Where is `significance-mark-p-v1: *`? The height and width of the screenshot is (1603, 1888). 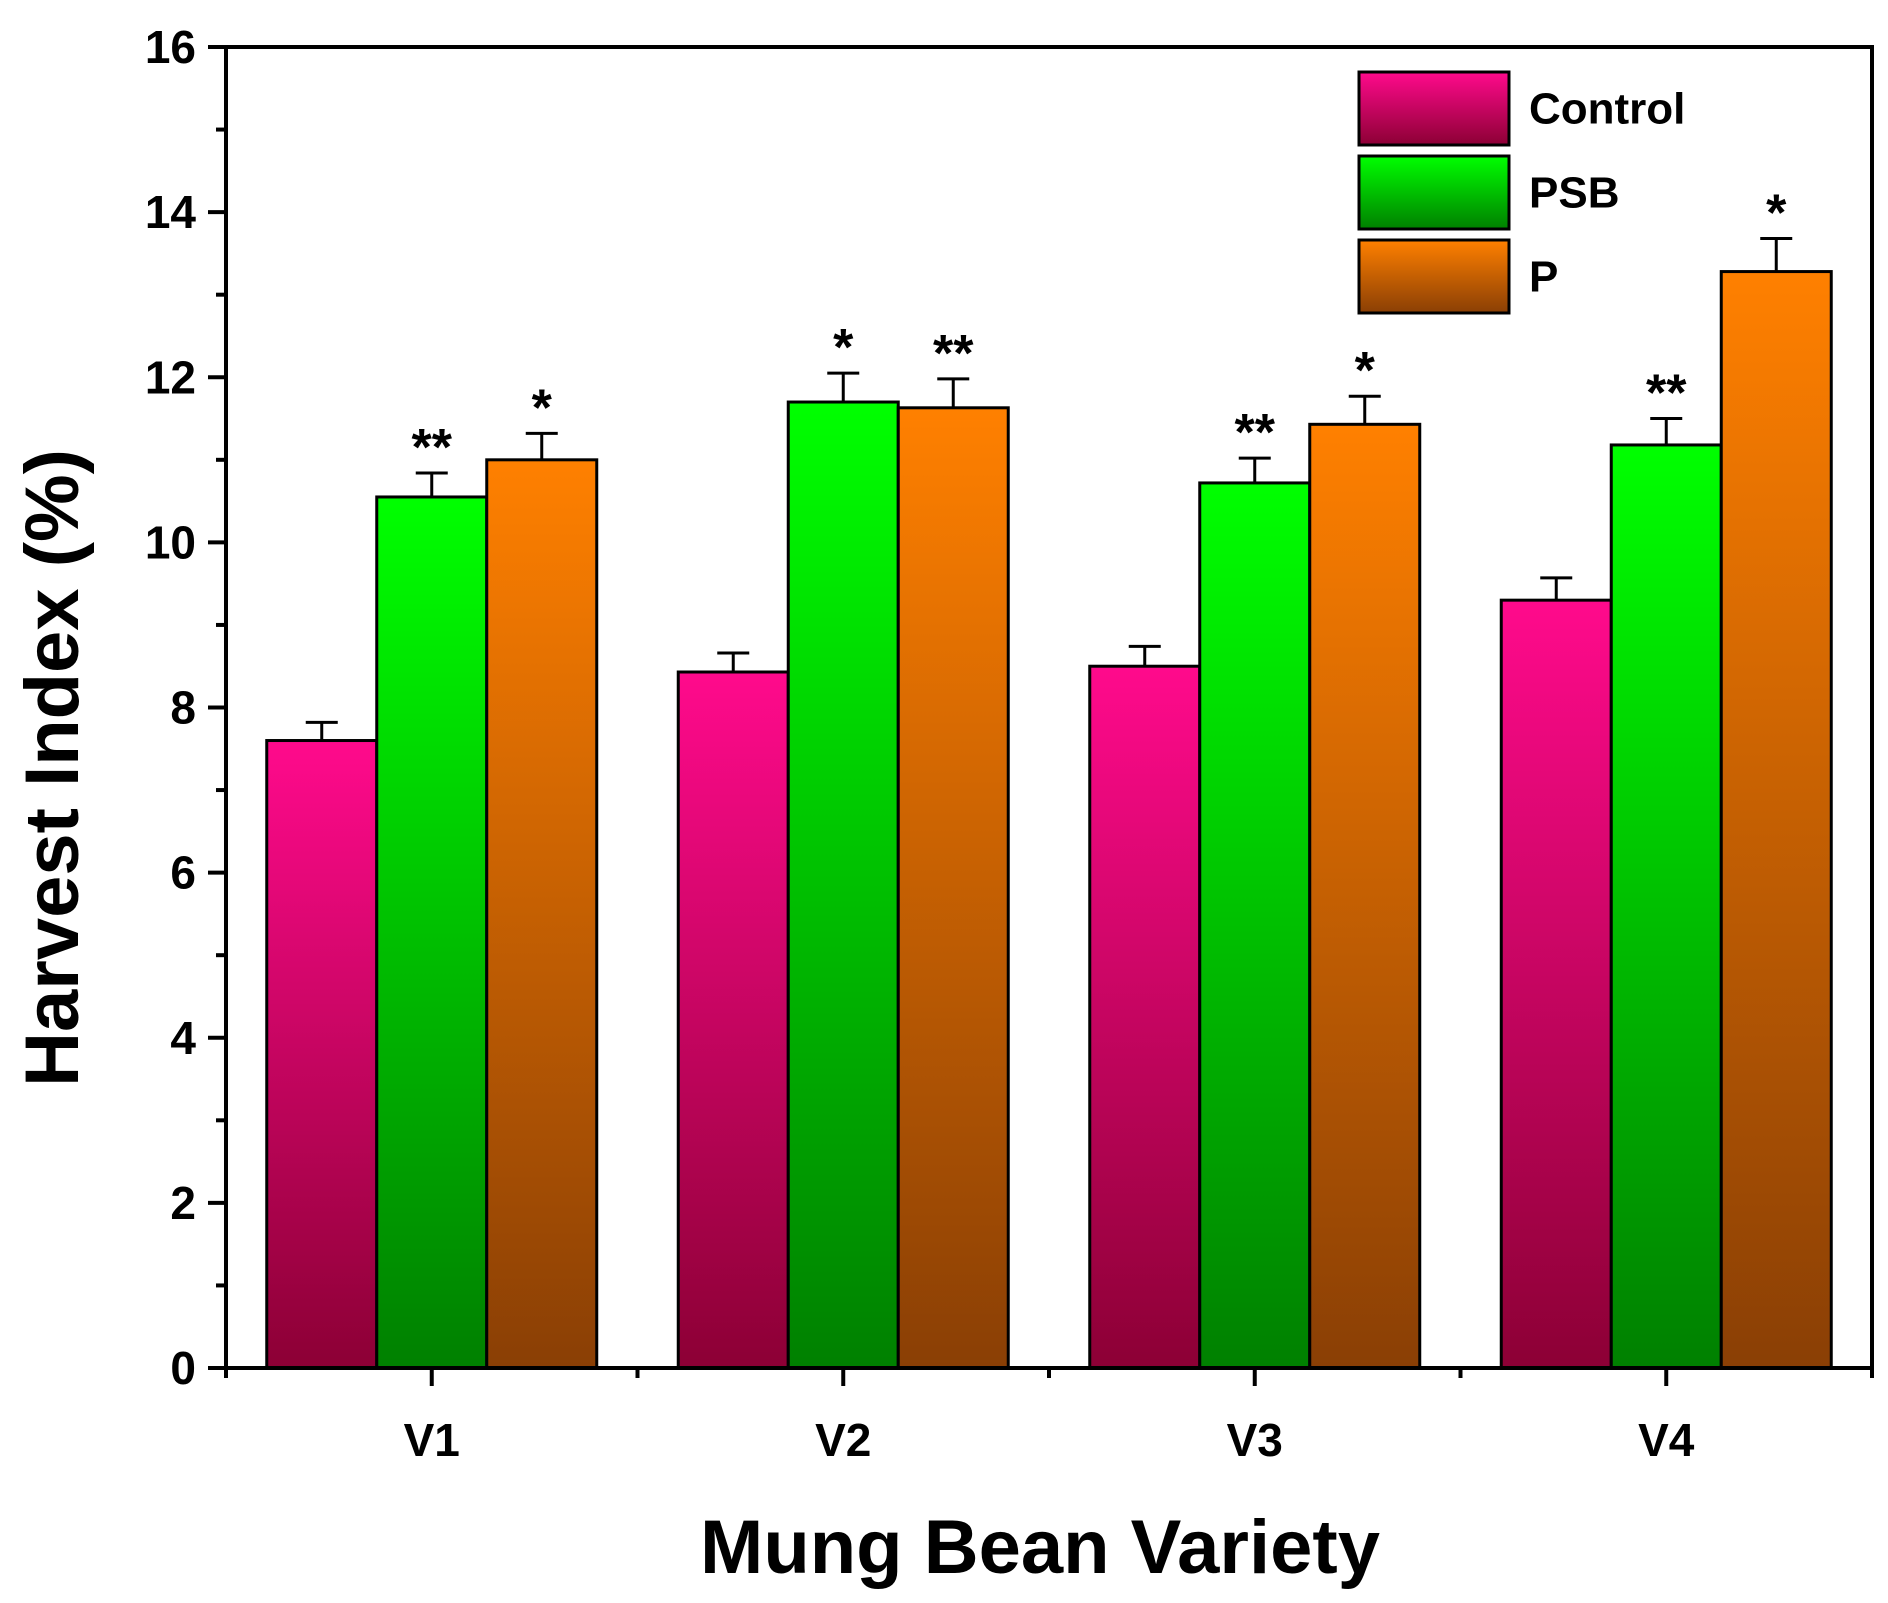
significance-mark-p-v1: * is located at coordinates (542, 408).